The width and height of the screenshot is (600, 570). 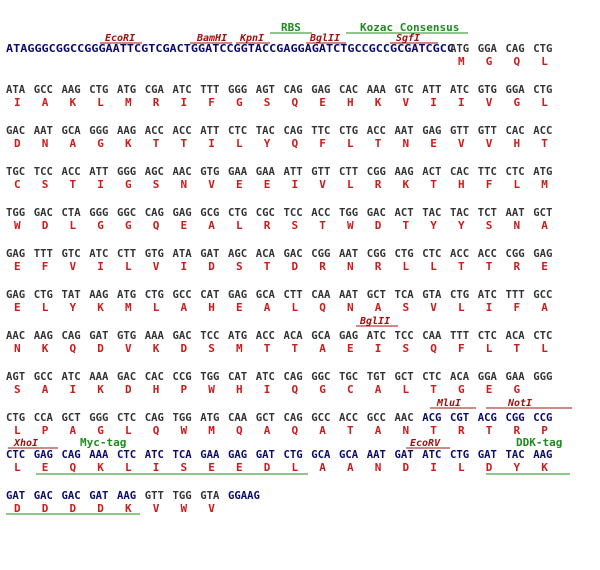 I want to click on vector-tail: GGAAG, so click(x=244, y=496).